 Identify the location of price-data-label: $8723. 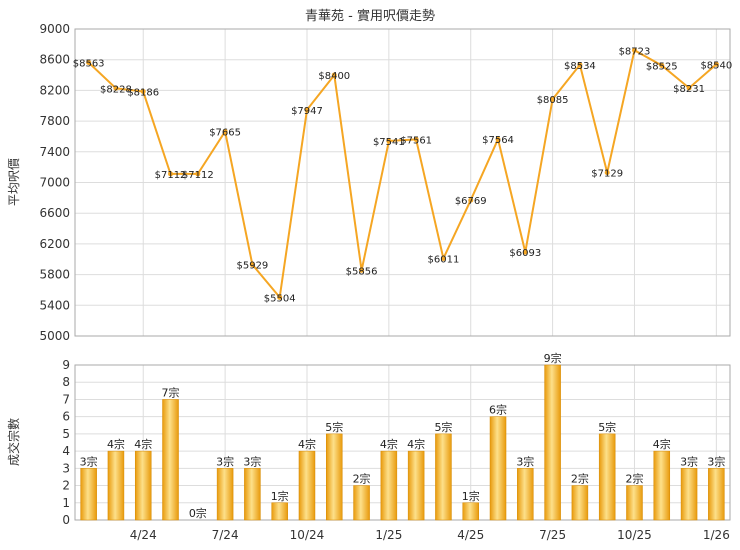
(635, 51).